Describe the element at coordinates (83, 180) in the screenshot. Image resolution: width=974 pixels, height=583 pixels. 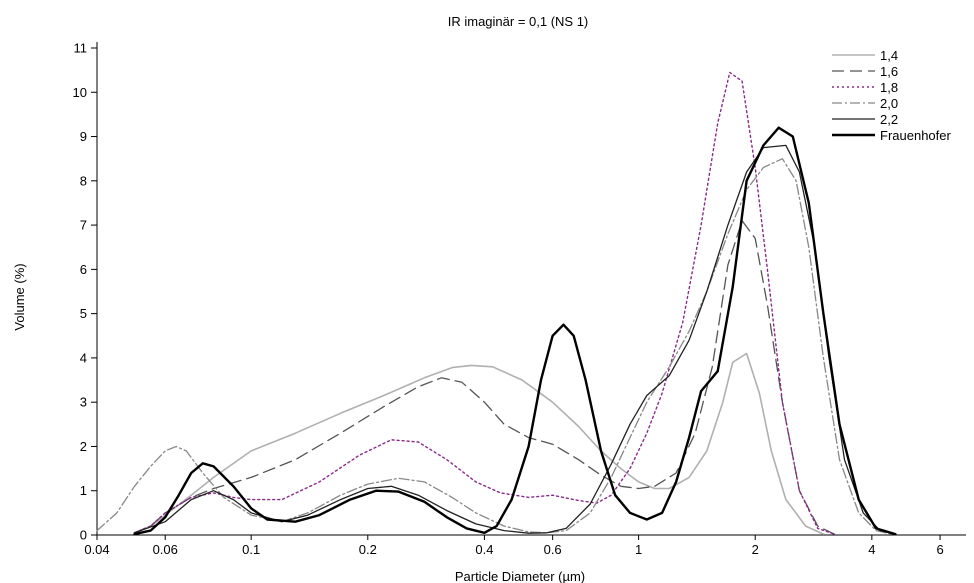
I see `y-tick-label: 8` at that location.